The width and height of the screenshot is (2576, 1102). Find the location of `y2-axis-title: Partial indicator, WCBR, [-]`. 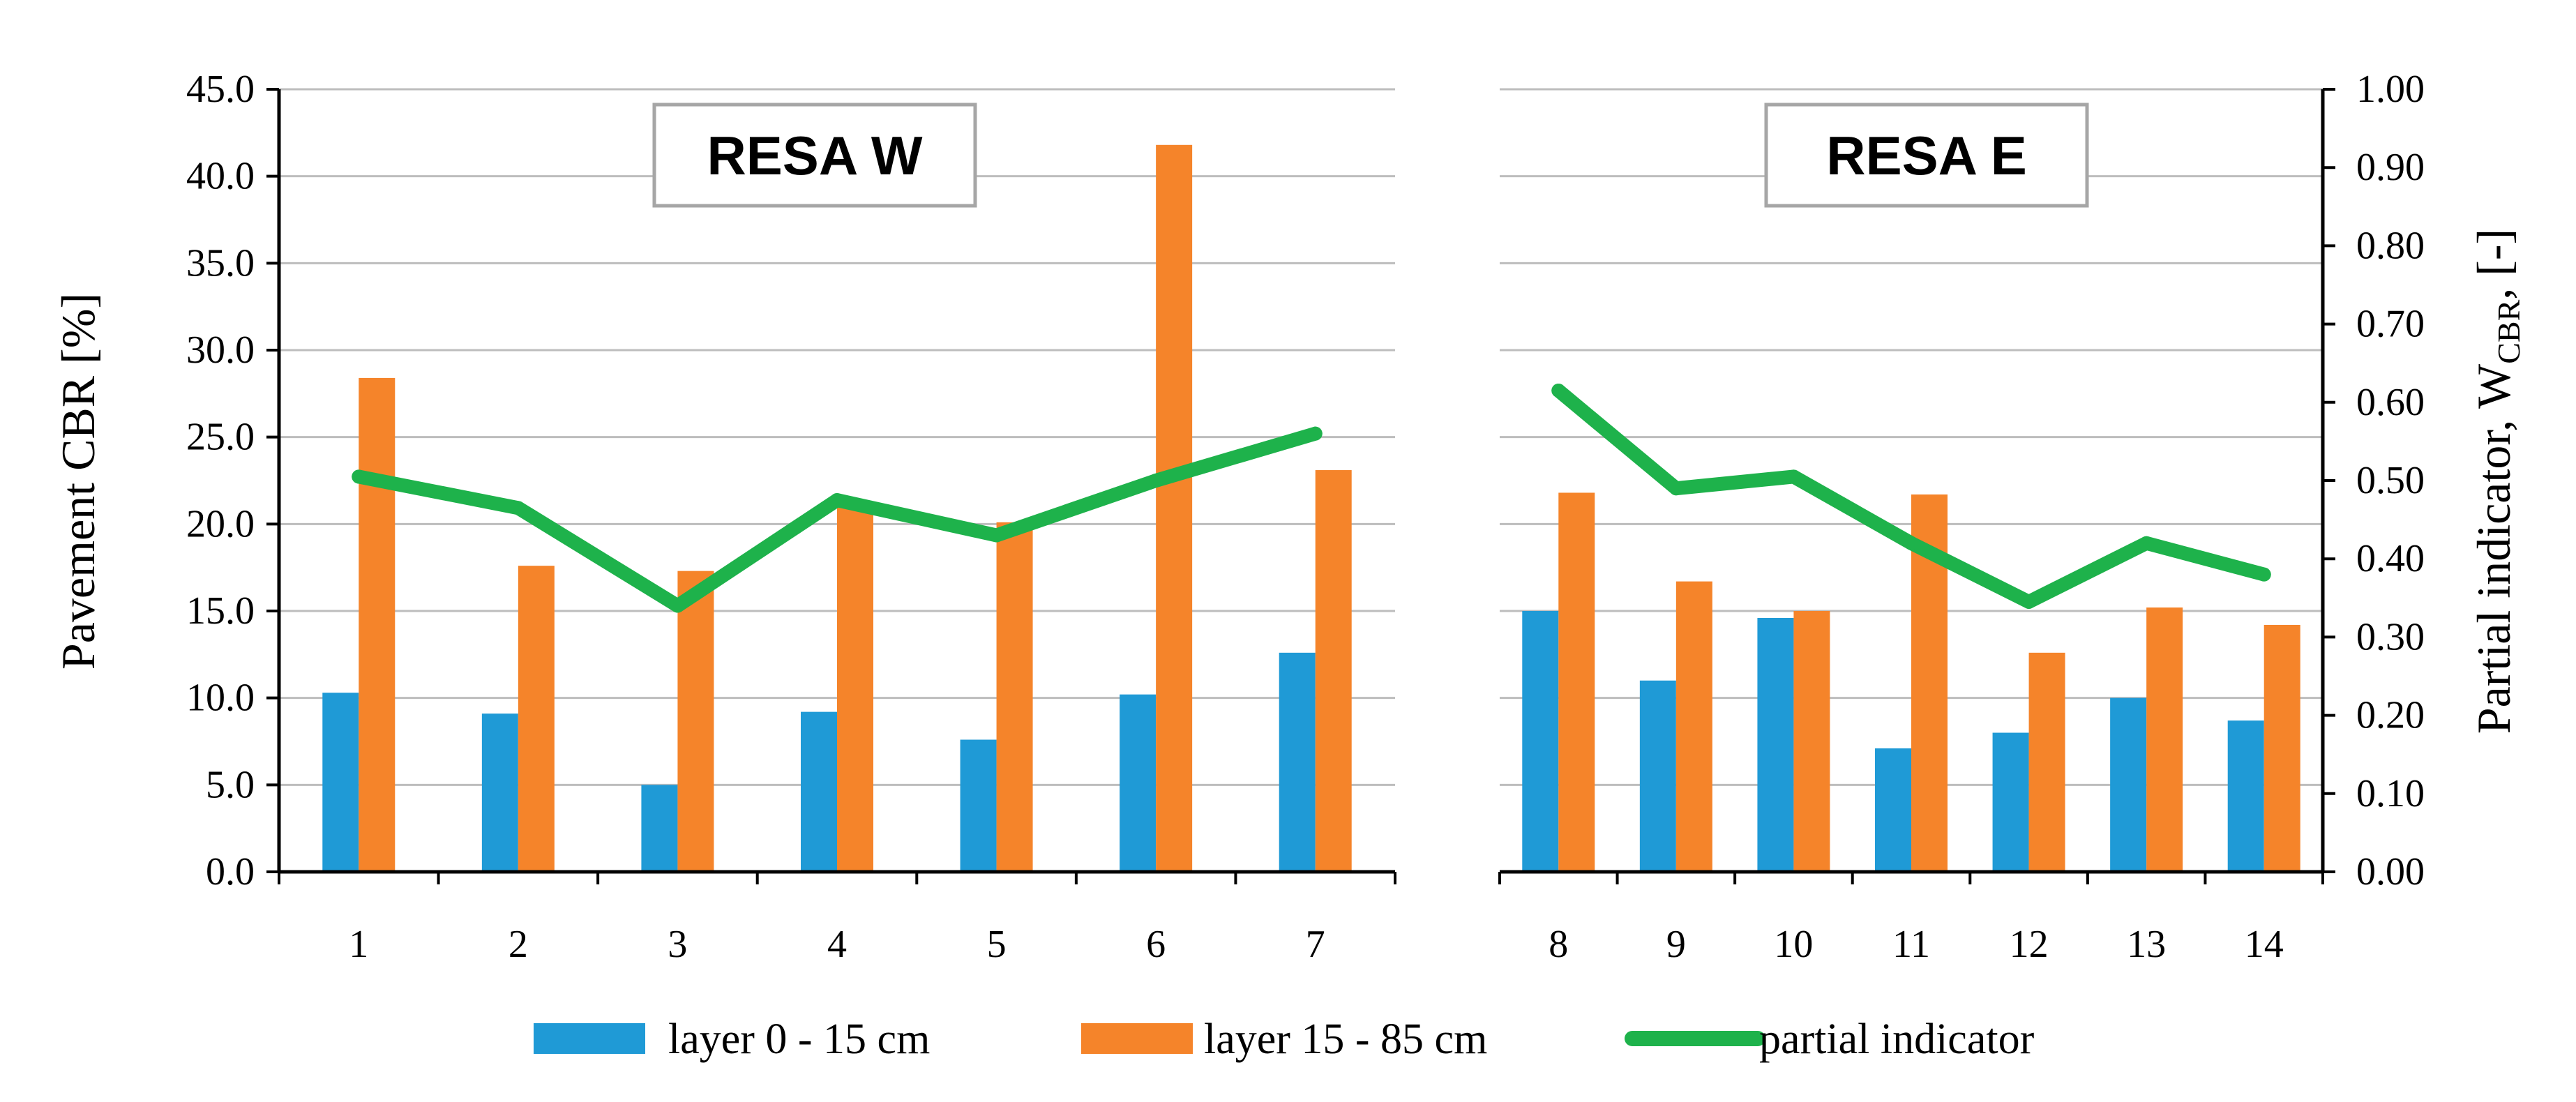

y2-axis-title: Partial indicator, WCBR, [-] is located at coordinates (2496, 481).